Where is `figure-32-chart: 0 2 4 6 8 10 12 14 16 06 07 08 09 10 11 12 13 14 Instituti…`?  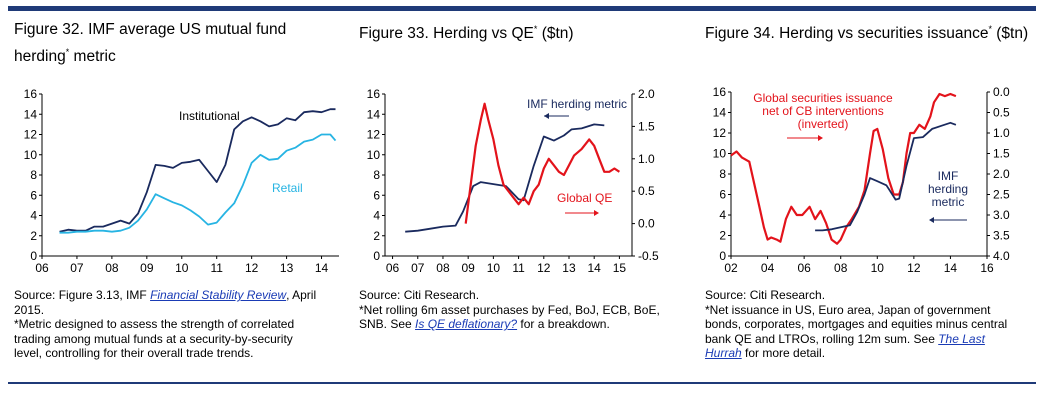 figure-32-chart: 0 2 4 6 8 10 12 14 16 06 07 08 09 10 11 12 13 14 Instituti… is located at coordinates (181, 181).